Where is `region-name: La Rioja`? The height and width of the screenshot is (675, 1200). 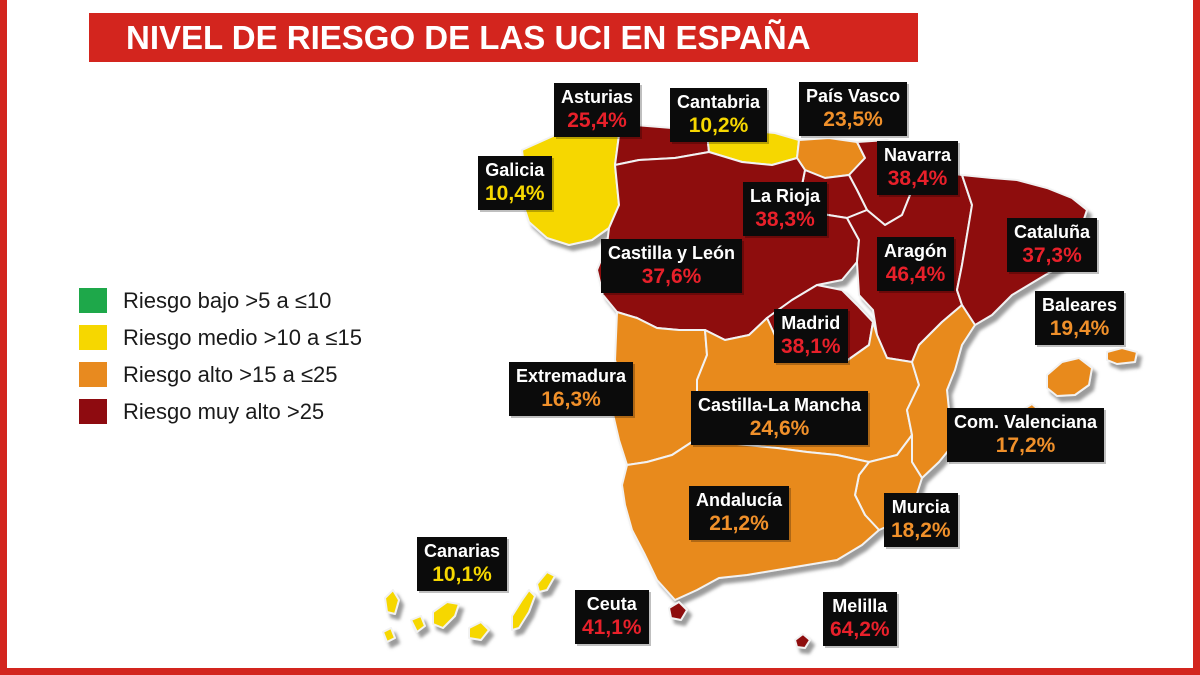 region-name: La Rioja is located at coordinates (785, 196).